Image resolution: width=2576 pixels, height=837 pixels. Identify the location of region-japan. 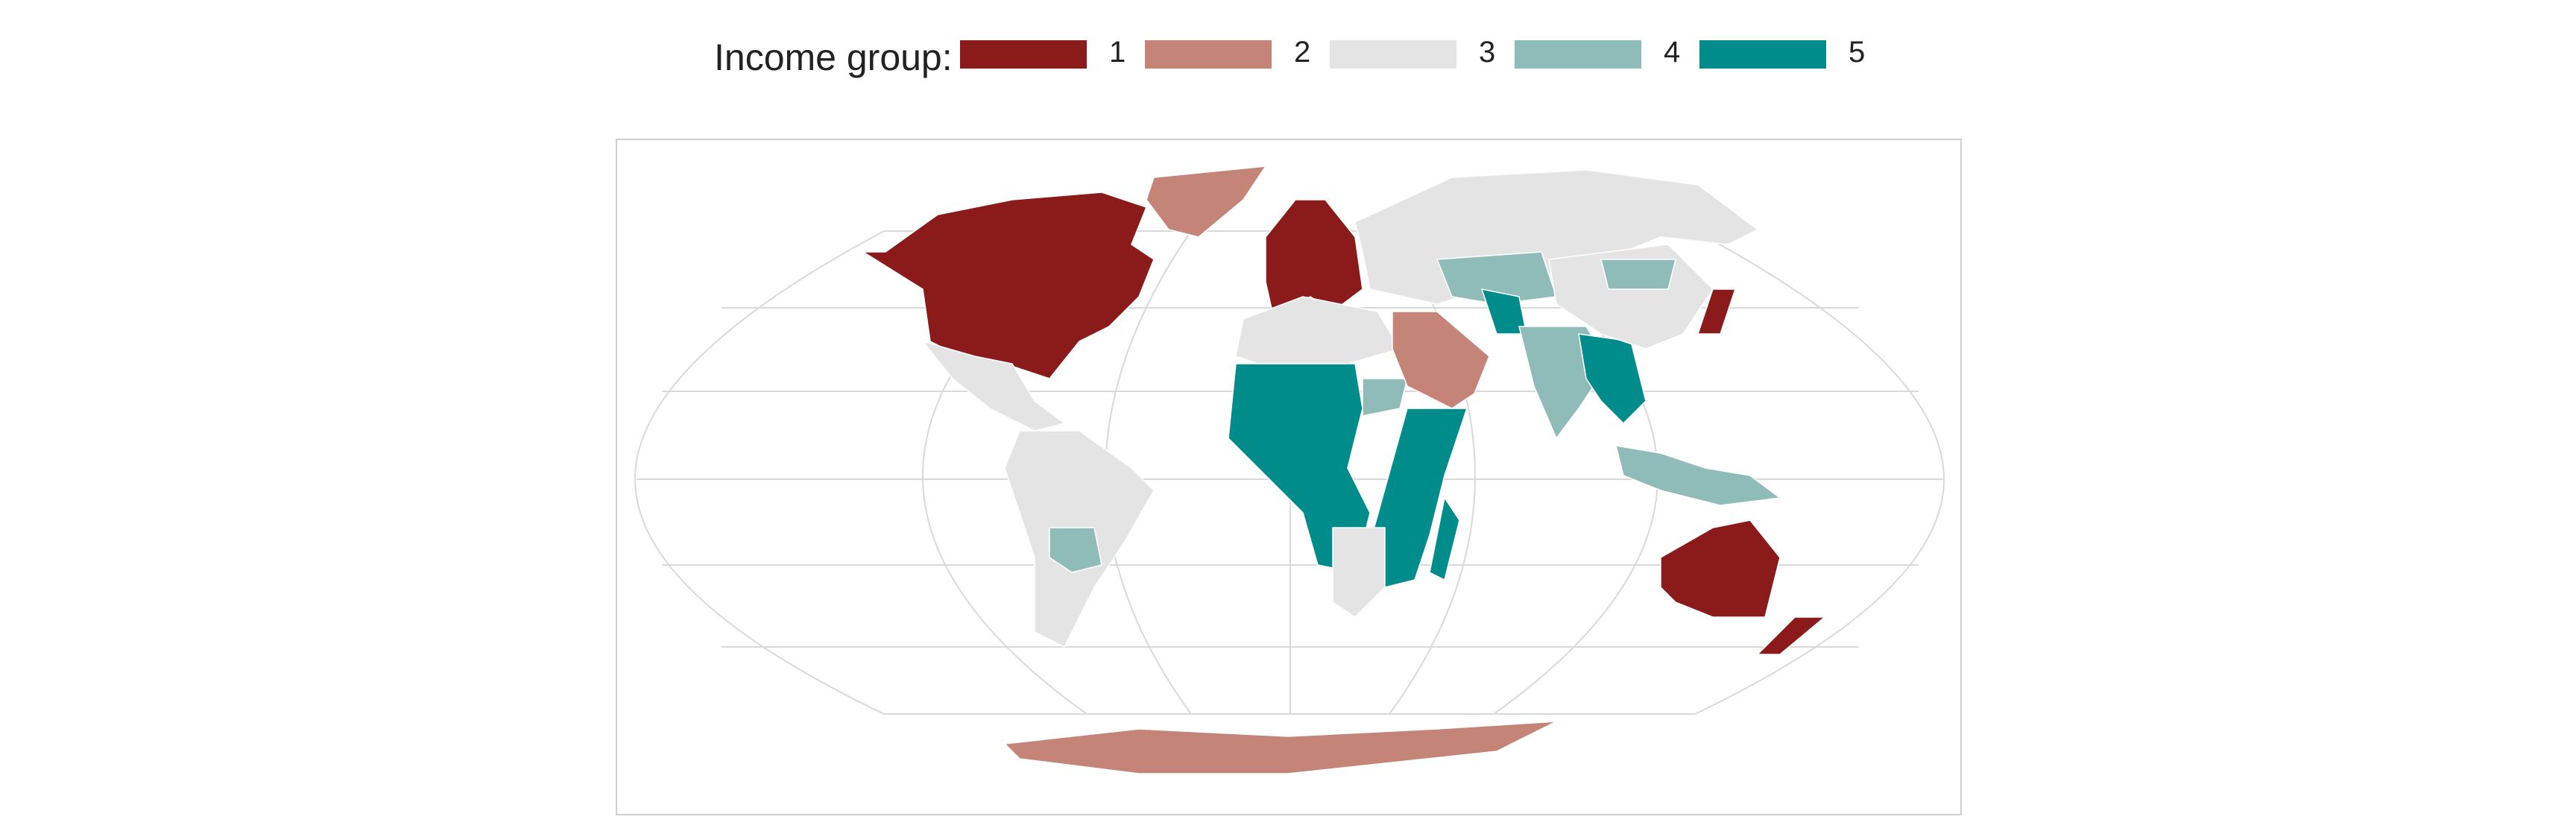
(1716, 311).